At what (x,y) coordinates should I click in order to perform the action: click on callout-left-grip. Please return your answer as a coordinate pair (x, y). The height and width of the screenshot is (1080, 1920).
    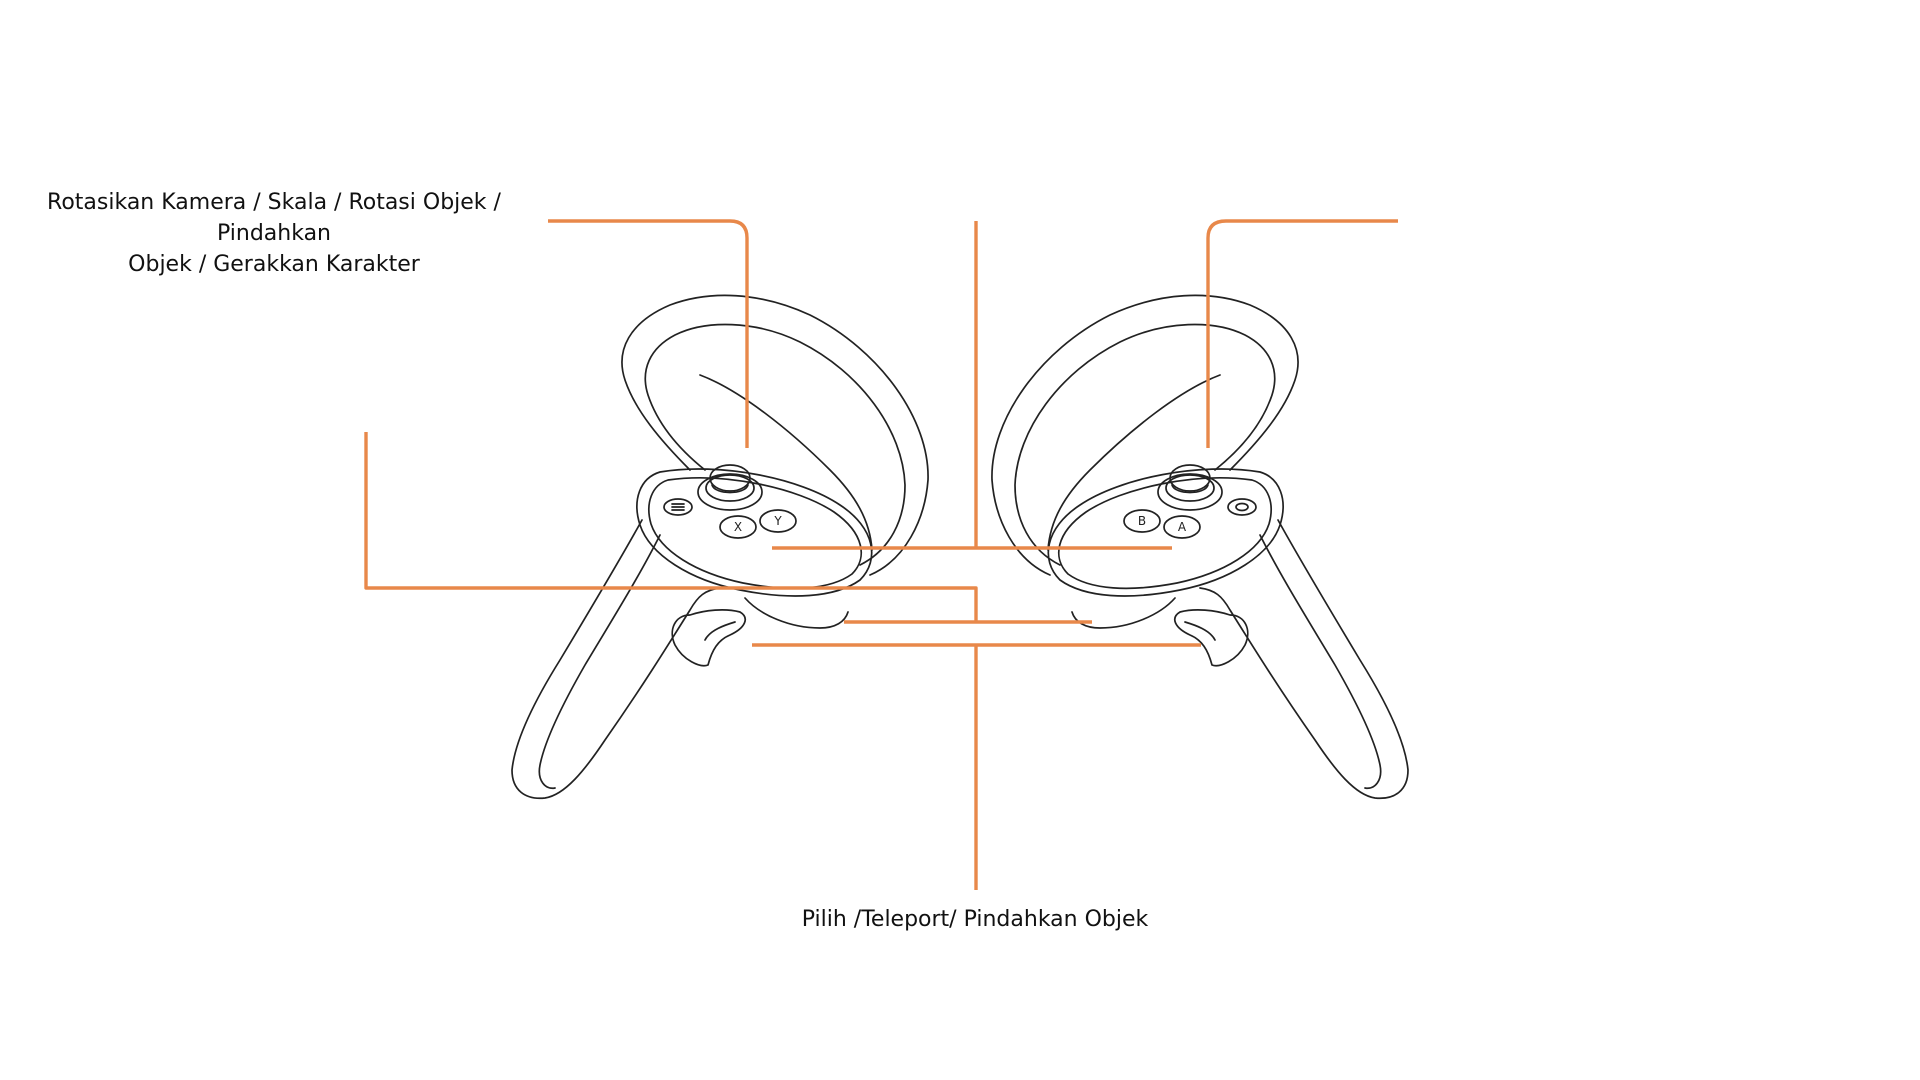
    Looking at the image, I should click on (671, 527).